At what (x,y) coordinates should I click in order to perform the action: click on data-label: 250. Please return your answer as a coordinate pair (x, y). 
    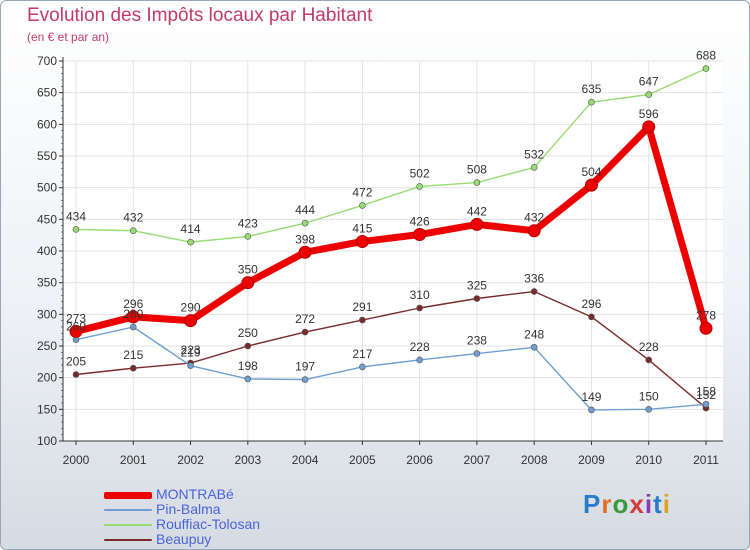
    Looking at the image, I should click on (248, 333).